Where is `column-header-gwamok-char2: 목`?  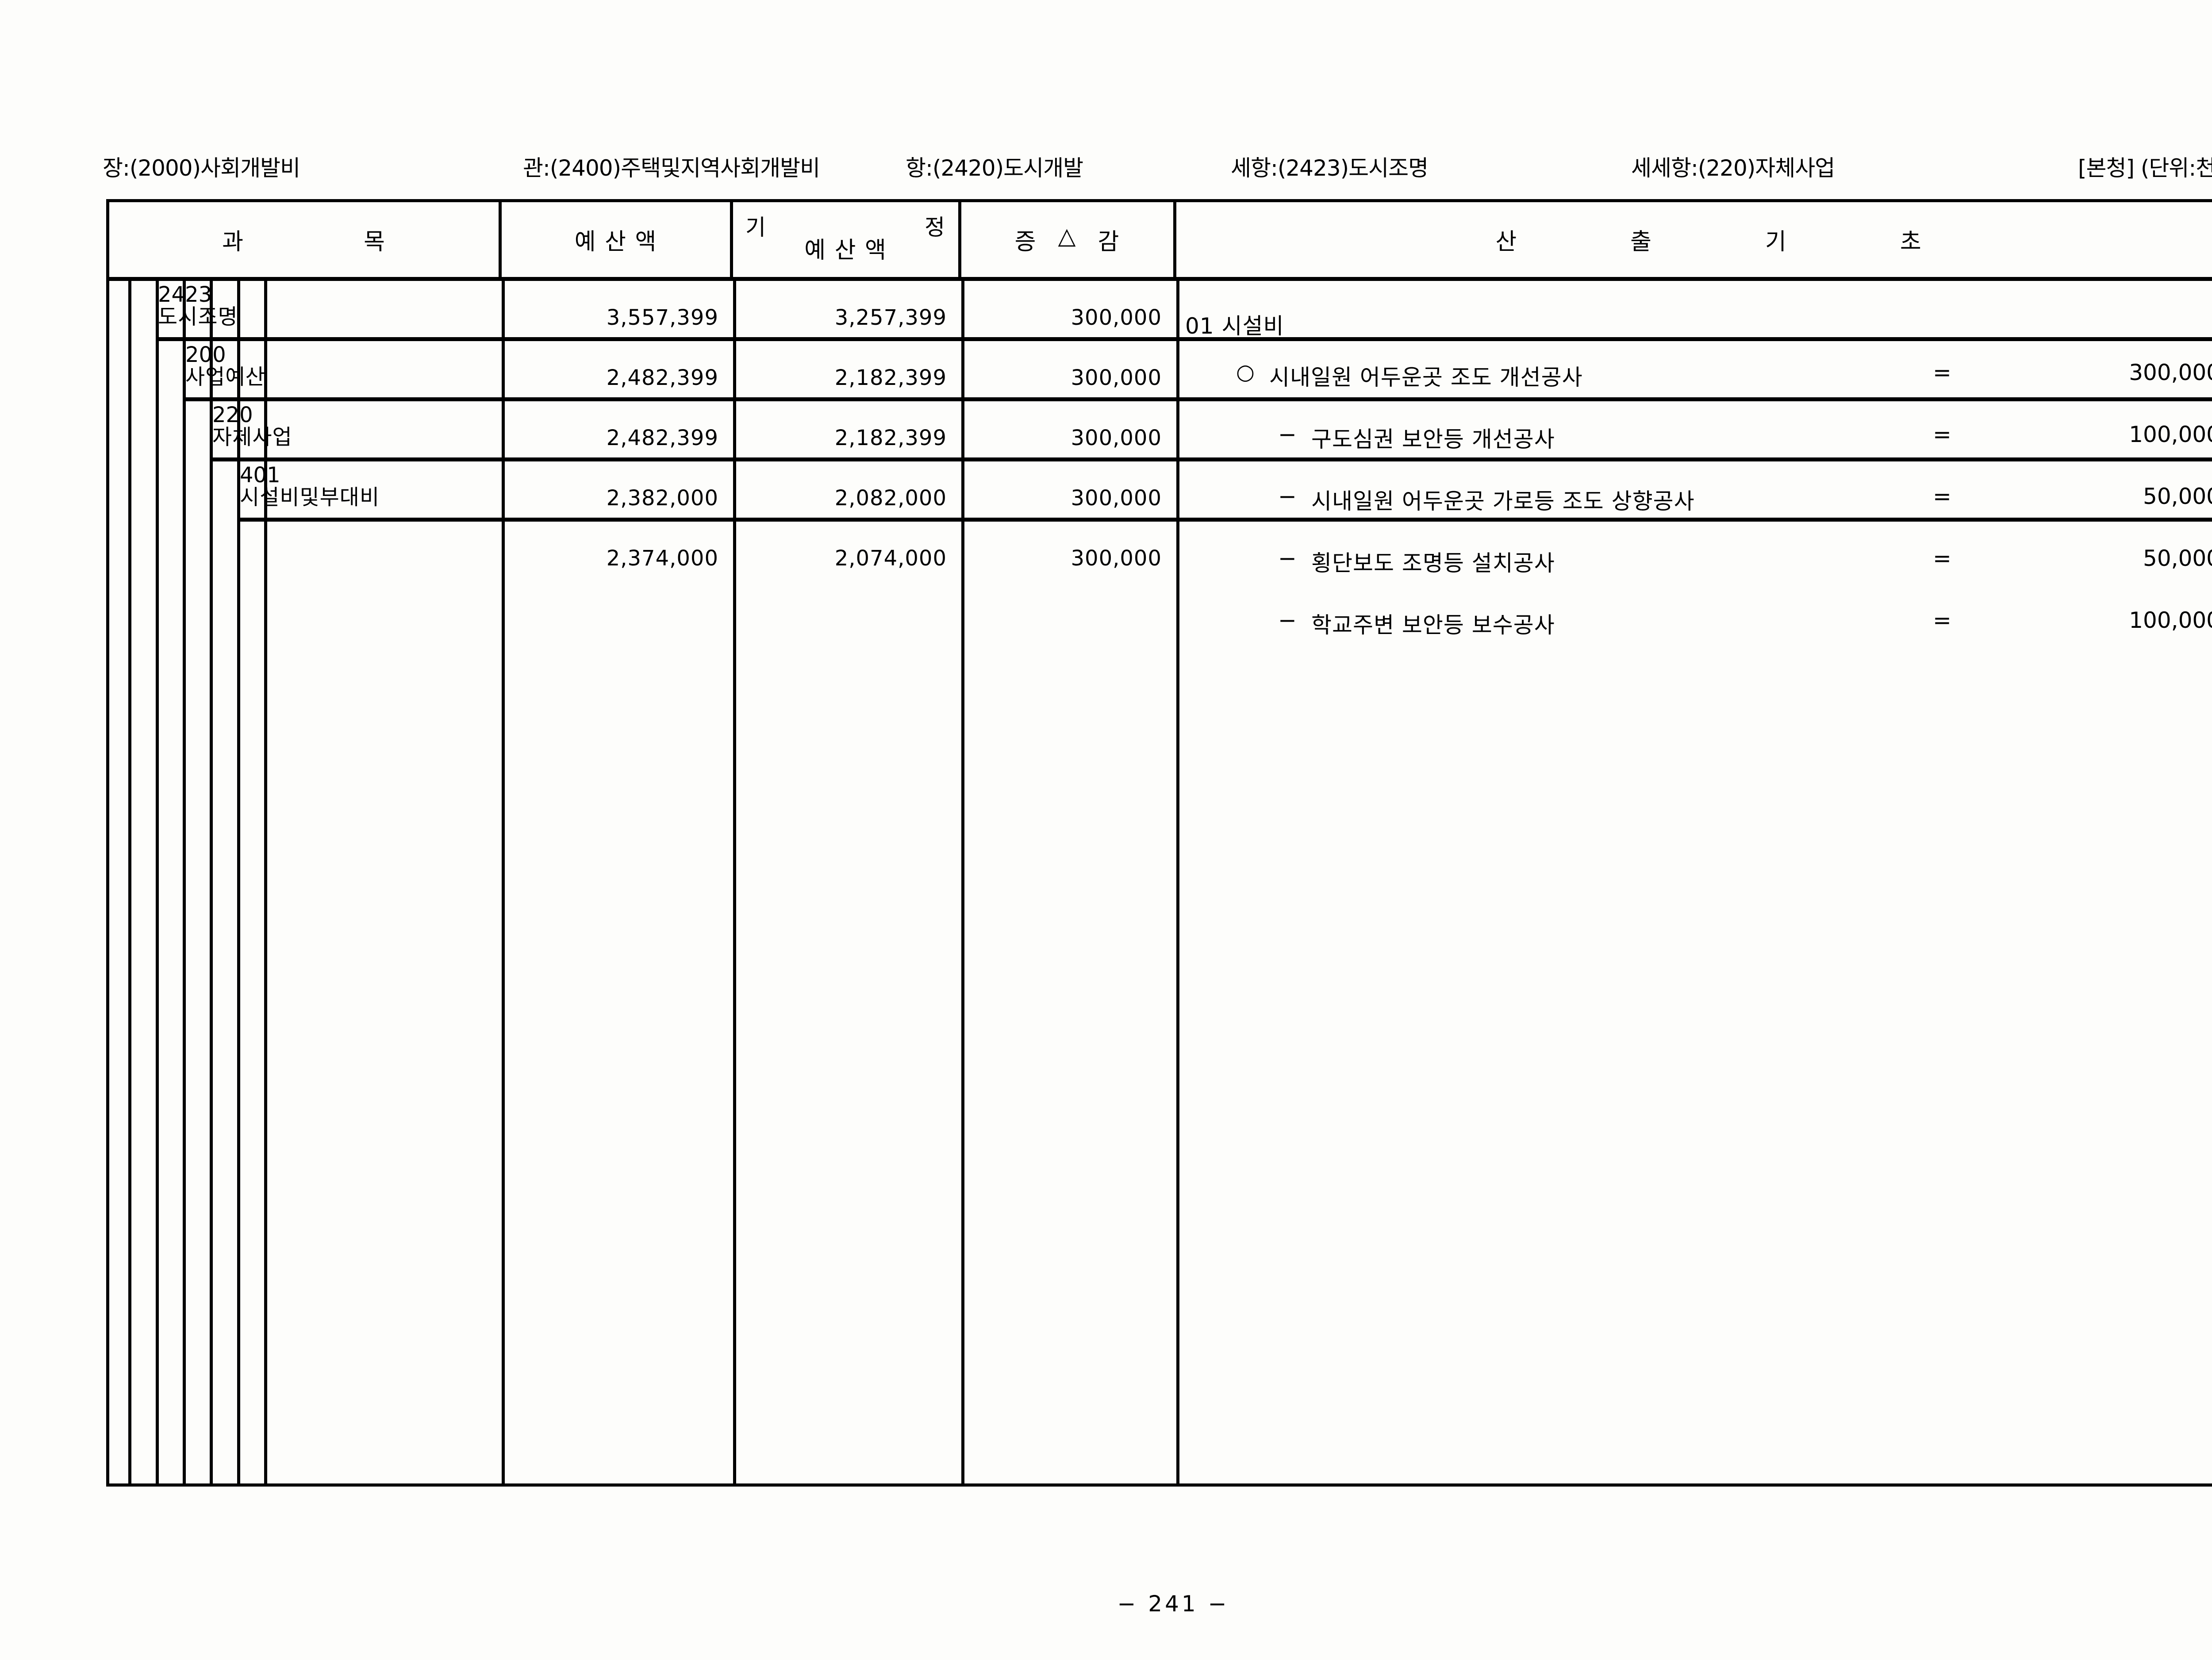
column-header-gwamok-char2: 목 is located at coordinates (375, 242).